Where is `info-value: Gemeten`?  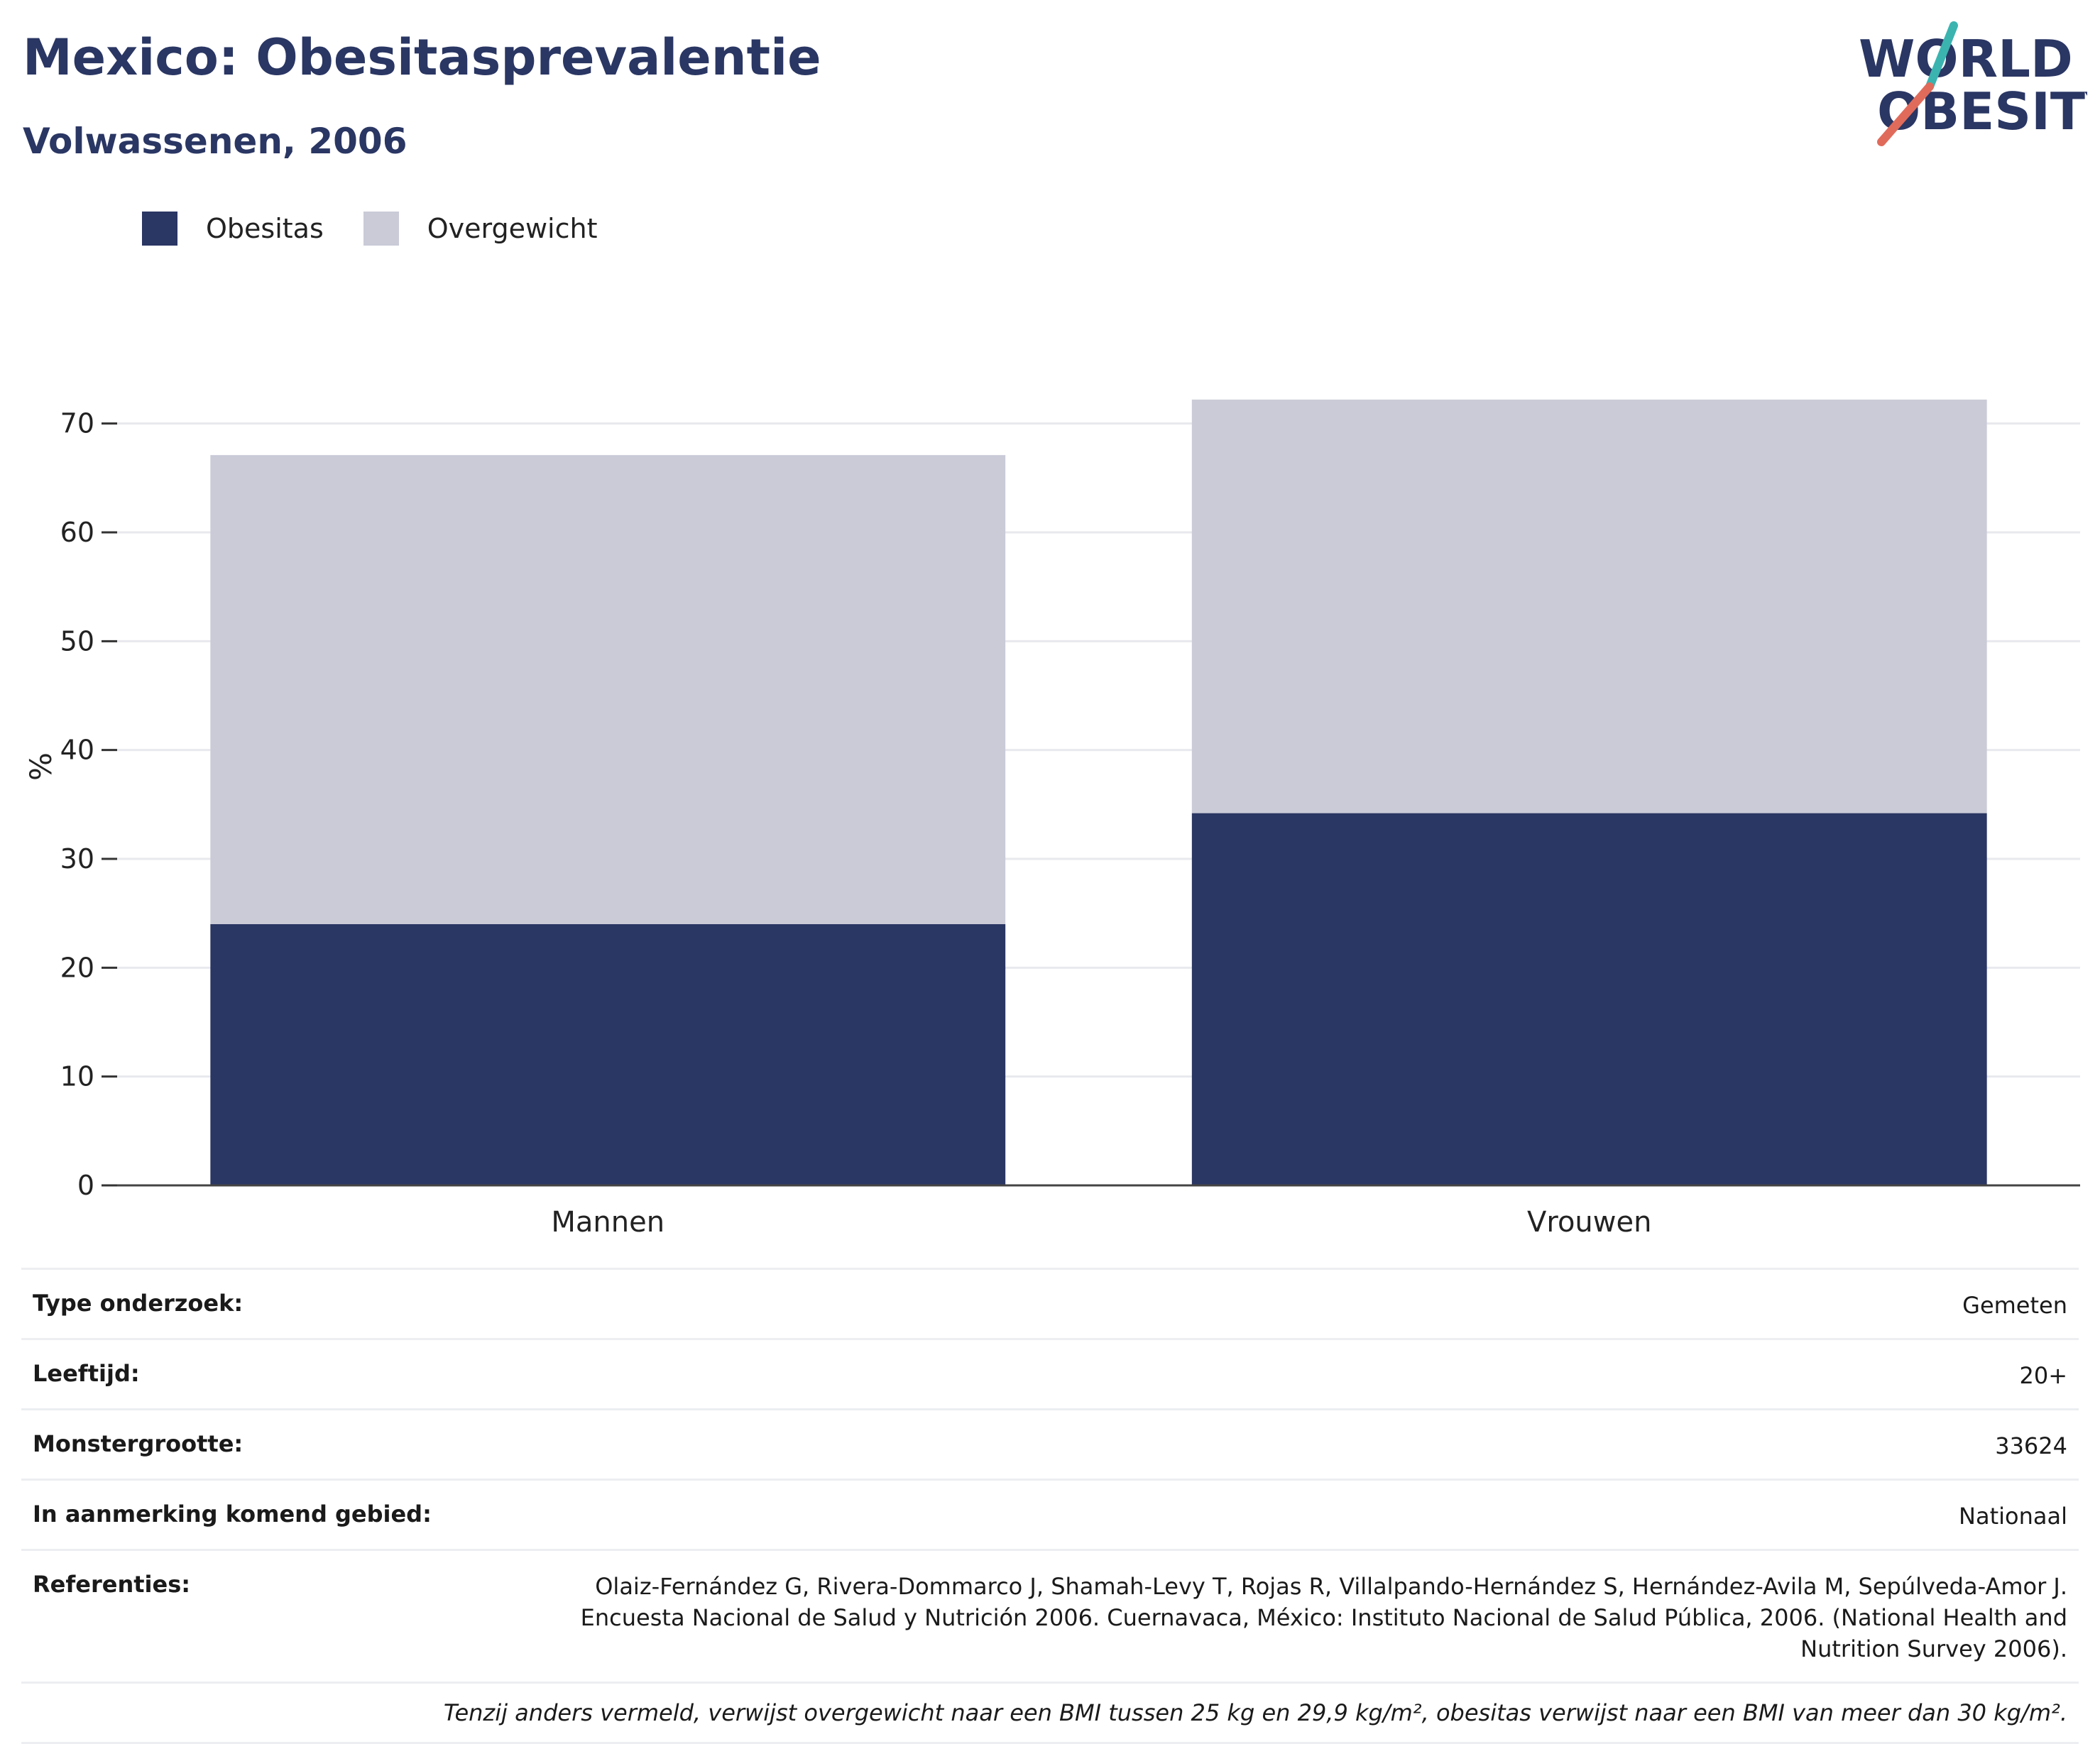 info-value: Gemeten is located at coordinates (2014, 1305).